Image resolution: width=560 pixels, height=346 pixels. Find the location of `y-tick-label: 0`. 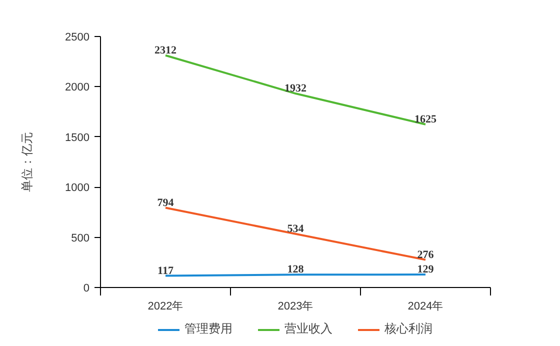

y-tick-label: 0 is located at coordinates (86, 288).